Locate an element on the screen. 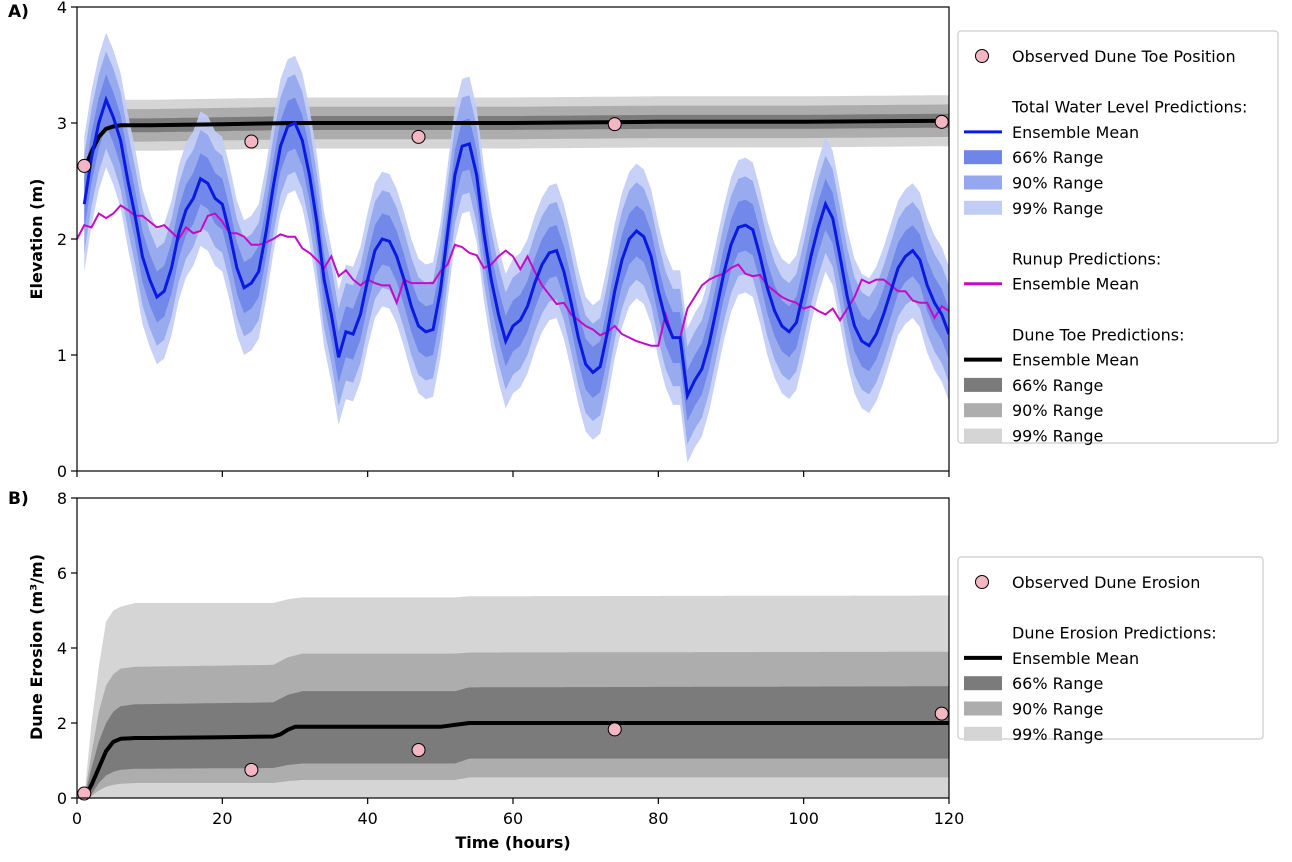  panel-b-x-axis-title: Time (hours) is located at coordinates (512, 842).